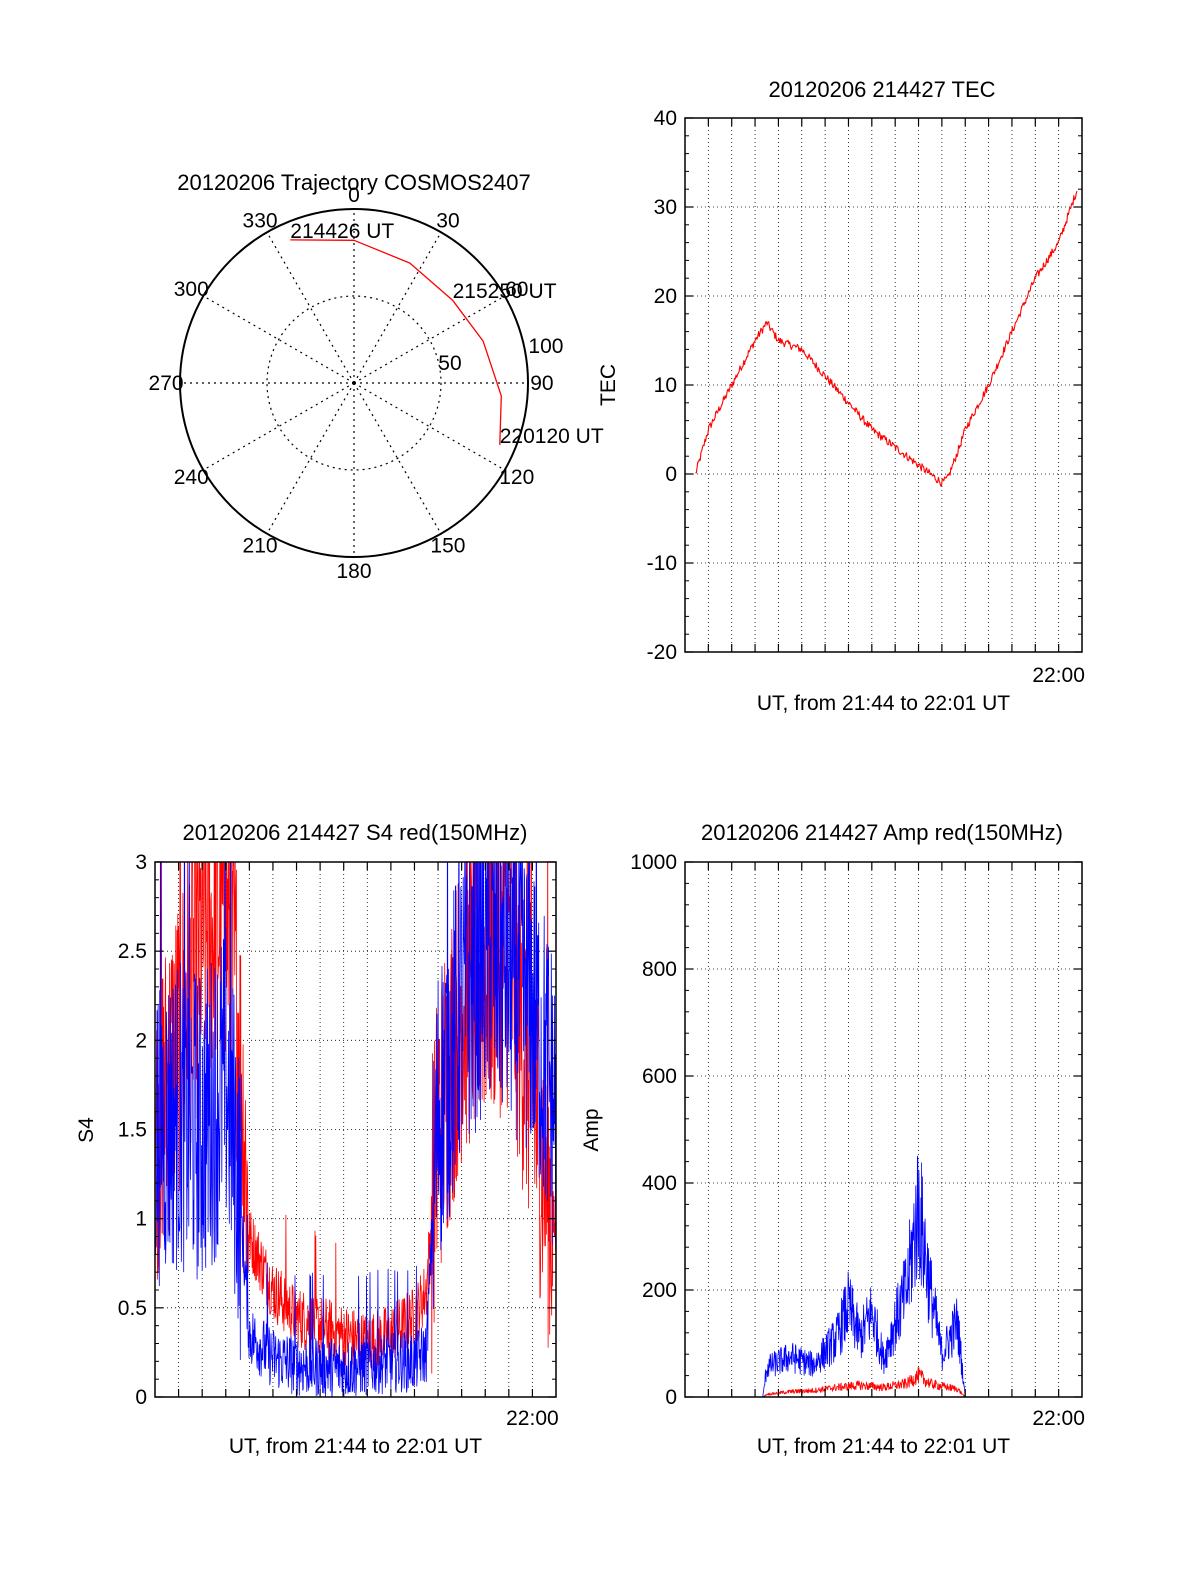 Image resolution: width=1200 pixels, height=1575 pixels. What do you see at coordinates (665, 385) in the screenshot?
I see `tec-y-tick-label: 10` at bounding box center [665, 385].